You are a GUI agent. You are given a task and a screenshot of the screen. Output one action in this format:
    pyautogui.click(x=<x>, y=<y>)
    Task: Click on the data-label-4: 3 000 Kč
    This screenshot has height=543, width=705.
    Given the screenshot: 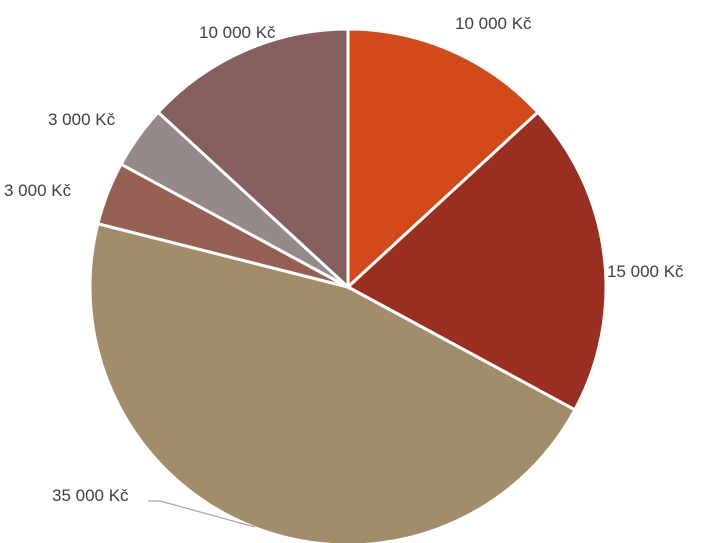 What is the action you would take?
    pyautogui.click(x=38, y=190)
    